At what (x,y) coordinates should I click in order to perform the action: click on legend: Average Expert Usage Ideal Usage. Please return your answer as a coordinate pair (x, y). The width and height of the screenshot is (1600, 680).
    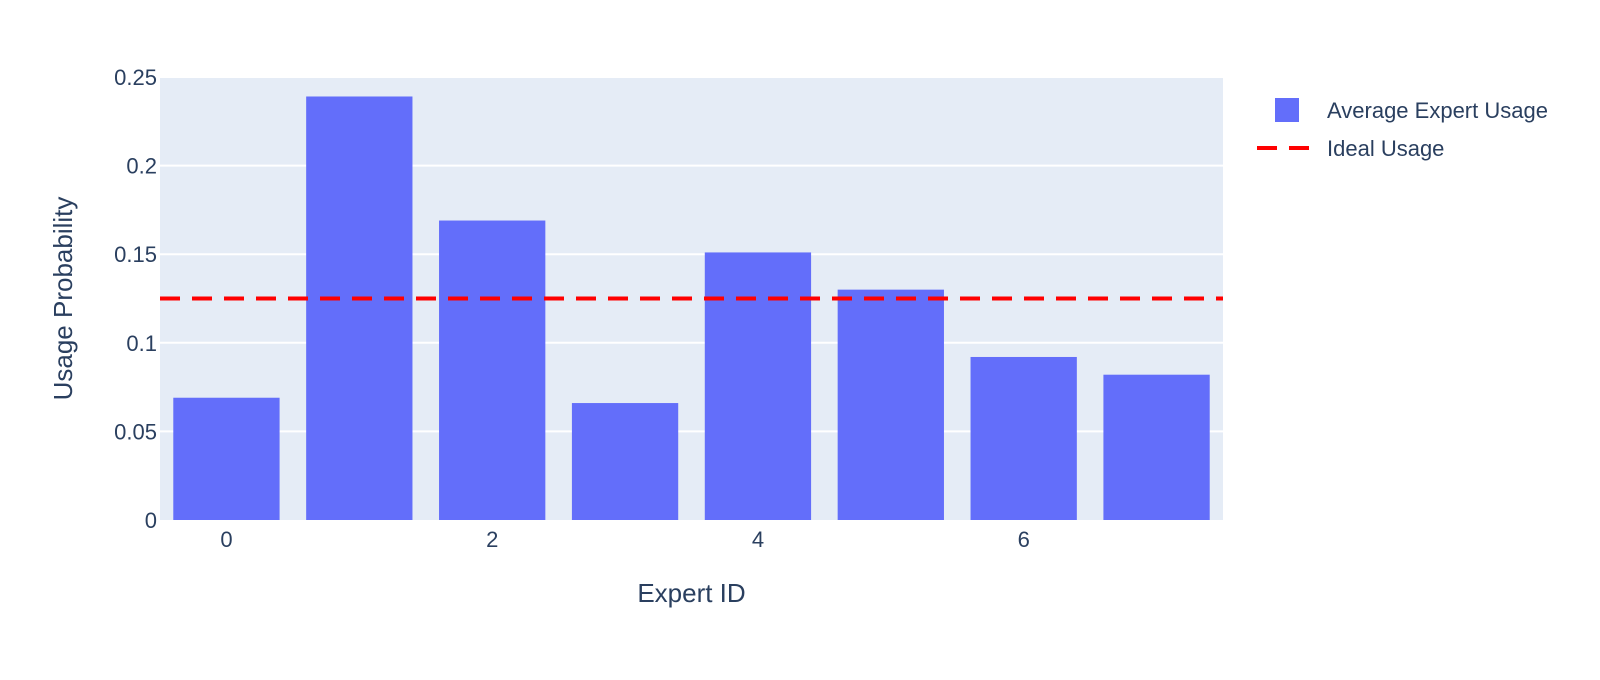
    Looking at the image, I should click on (1402, 129).